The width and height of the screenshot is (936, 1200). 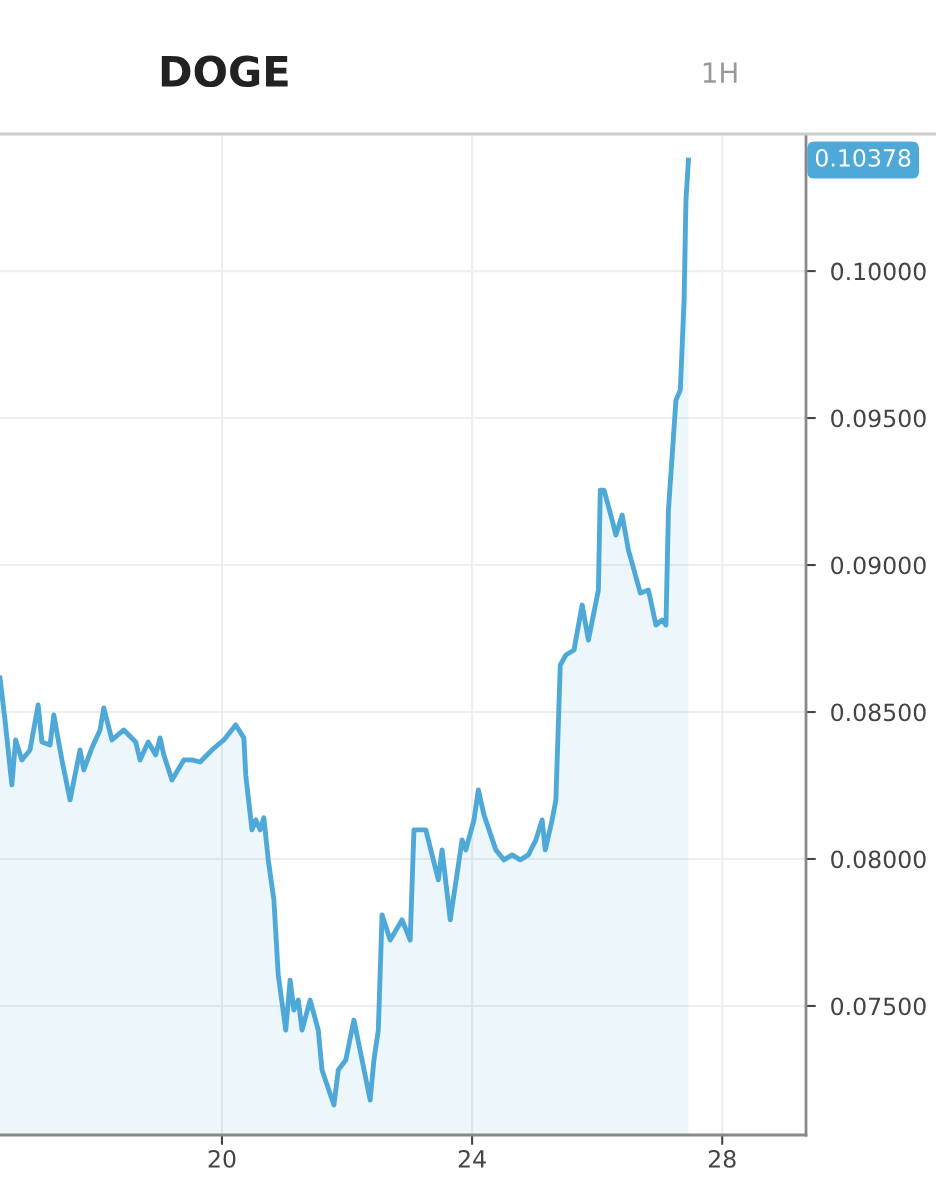 I want to click on text: 1H, so click(x=720, y=72).